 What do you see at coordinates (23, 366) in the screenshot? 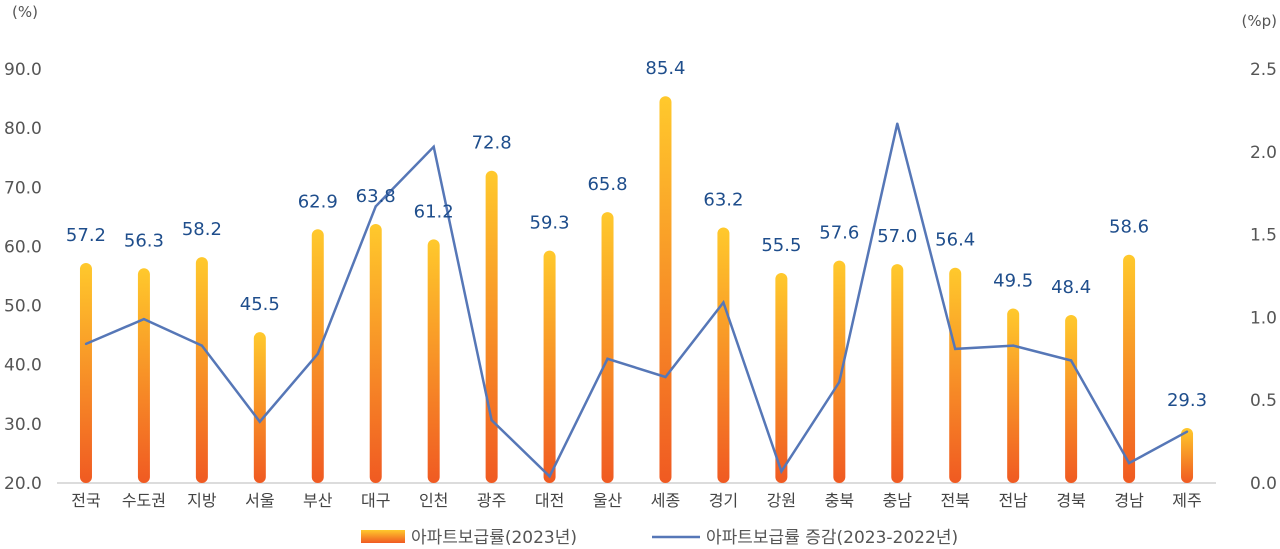
I see `y-left-tick-label: 40.0` at bounding box center [23, 366].